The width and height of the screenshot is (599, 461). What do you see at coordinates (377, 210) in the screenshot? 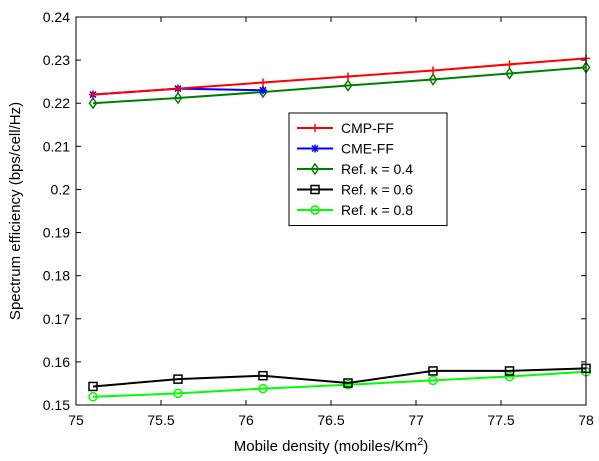
I see `legend-label: Ref. κ = 0.8` at bounding box center [377, 210].